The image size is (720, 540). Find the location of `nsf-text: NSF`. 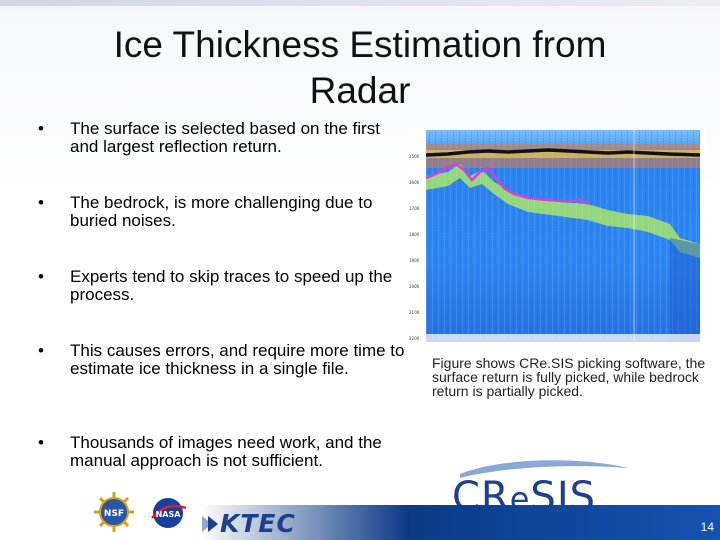

nsf-text: NSF is located at coordinates (114, 514).